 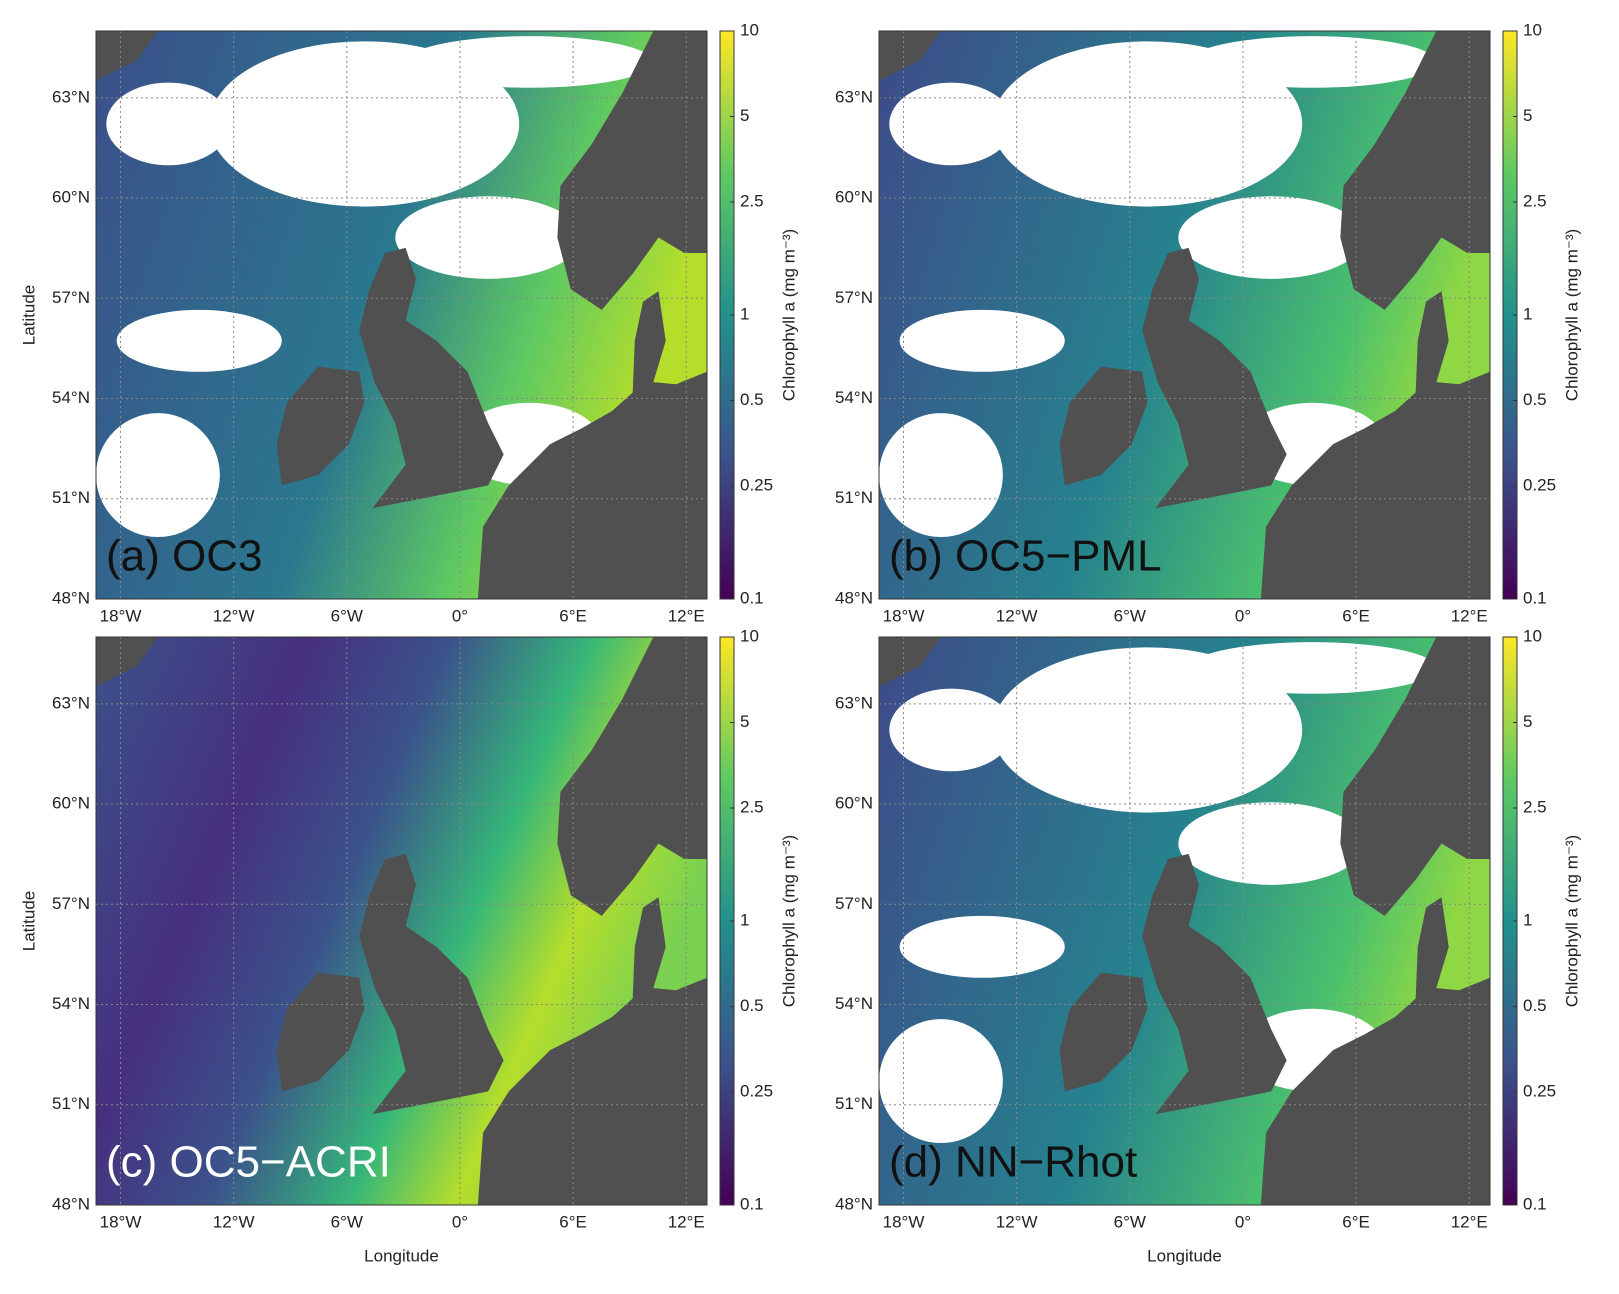 What do you see at coordinates (1013, 1162) in the screenshot?
I see `panel-label: (d) NN−Rhot` at bounding box center [1013, 1162].